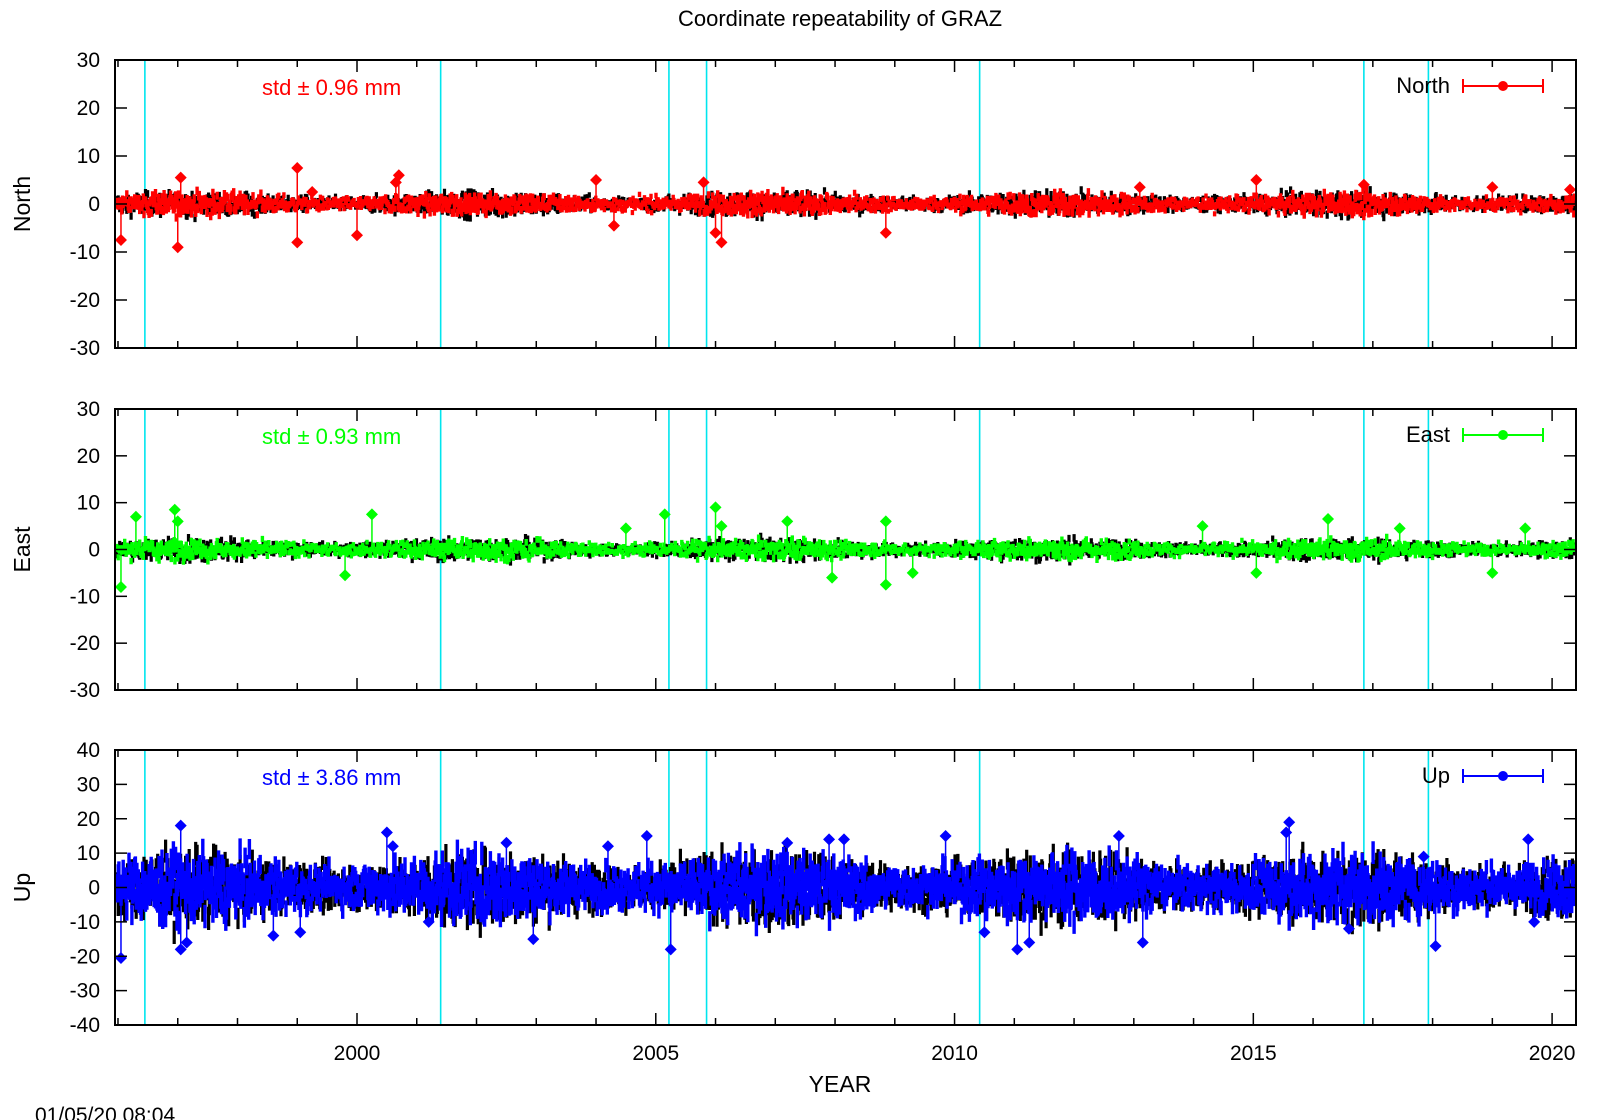 The width and height of the screenshot is (1600, 1120). What do you see at coordinates (655, 1053) in the screenshot?
I see `x-tick-label: 2005` at bounding box center [655, 1053].